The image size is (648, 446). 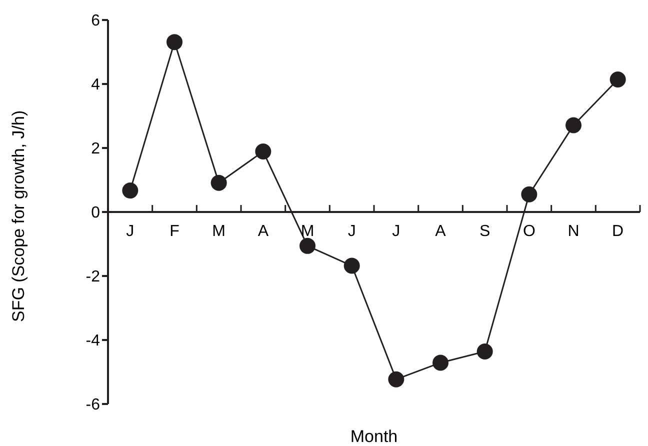 What do you see at coordinates (374, 436) in the screenshot?
I see `x-axis-title: Month` at bounding box center [374, 436].